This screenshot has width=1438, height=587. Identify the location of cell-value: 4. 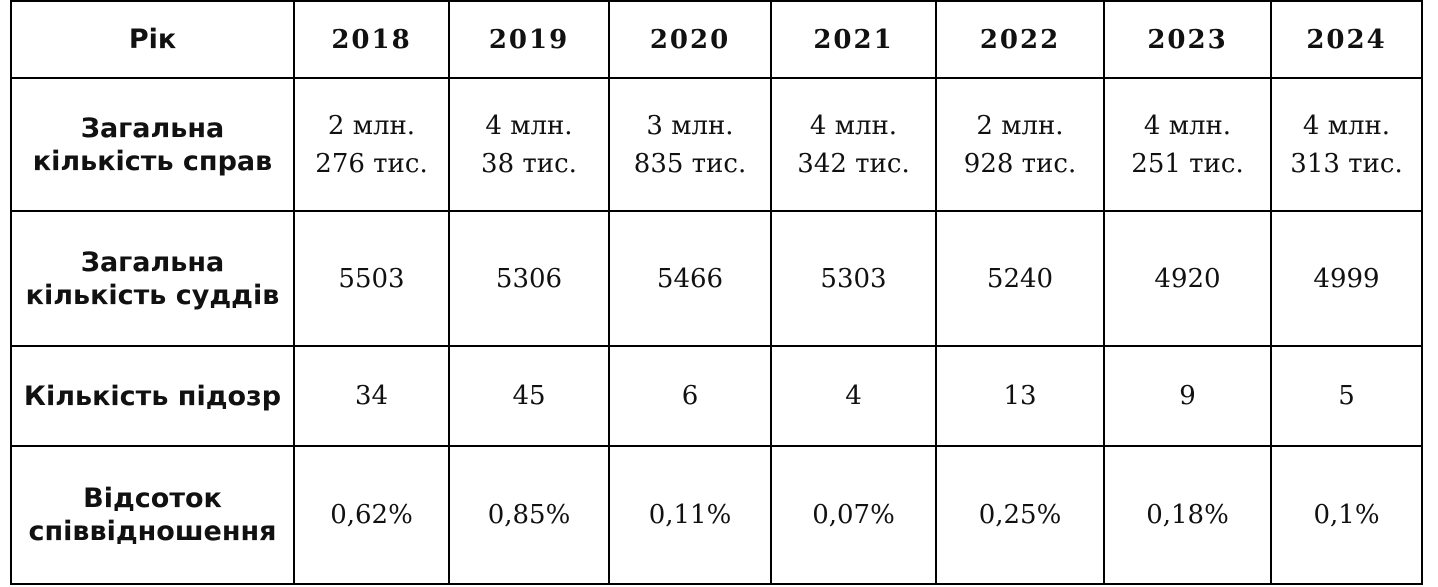
(853, 396).